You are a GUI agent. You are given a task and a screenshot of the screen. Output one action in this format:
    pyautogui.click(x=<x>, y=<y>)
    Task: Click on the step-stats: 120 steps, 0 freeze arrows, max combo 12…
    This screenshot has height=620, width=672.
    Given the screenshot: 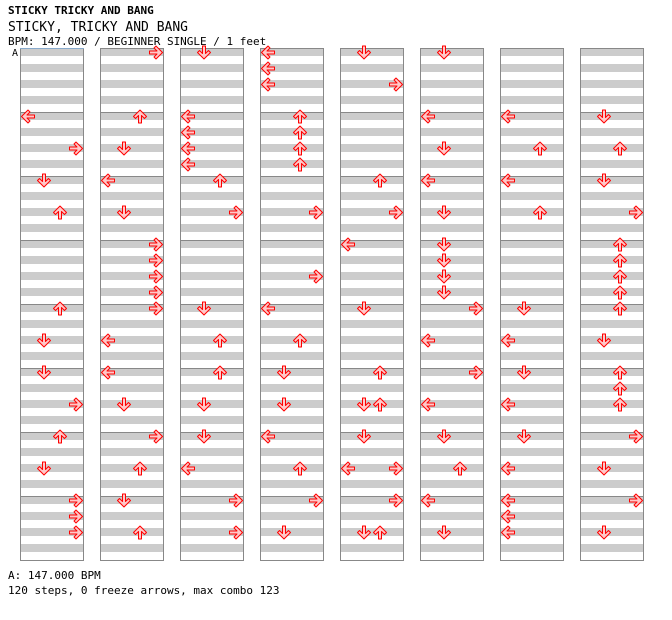 What is the action you would take?
    pyautogui.click(x=144, y=590)
    